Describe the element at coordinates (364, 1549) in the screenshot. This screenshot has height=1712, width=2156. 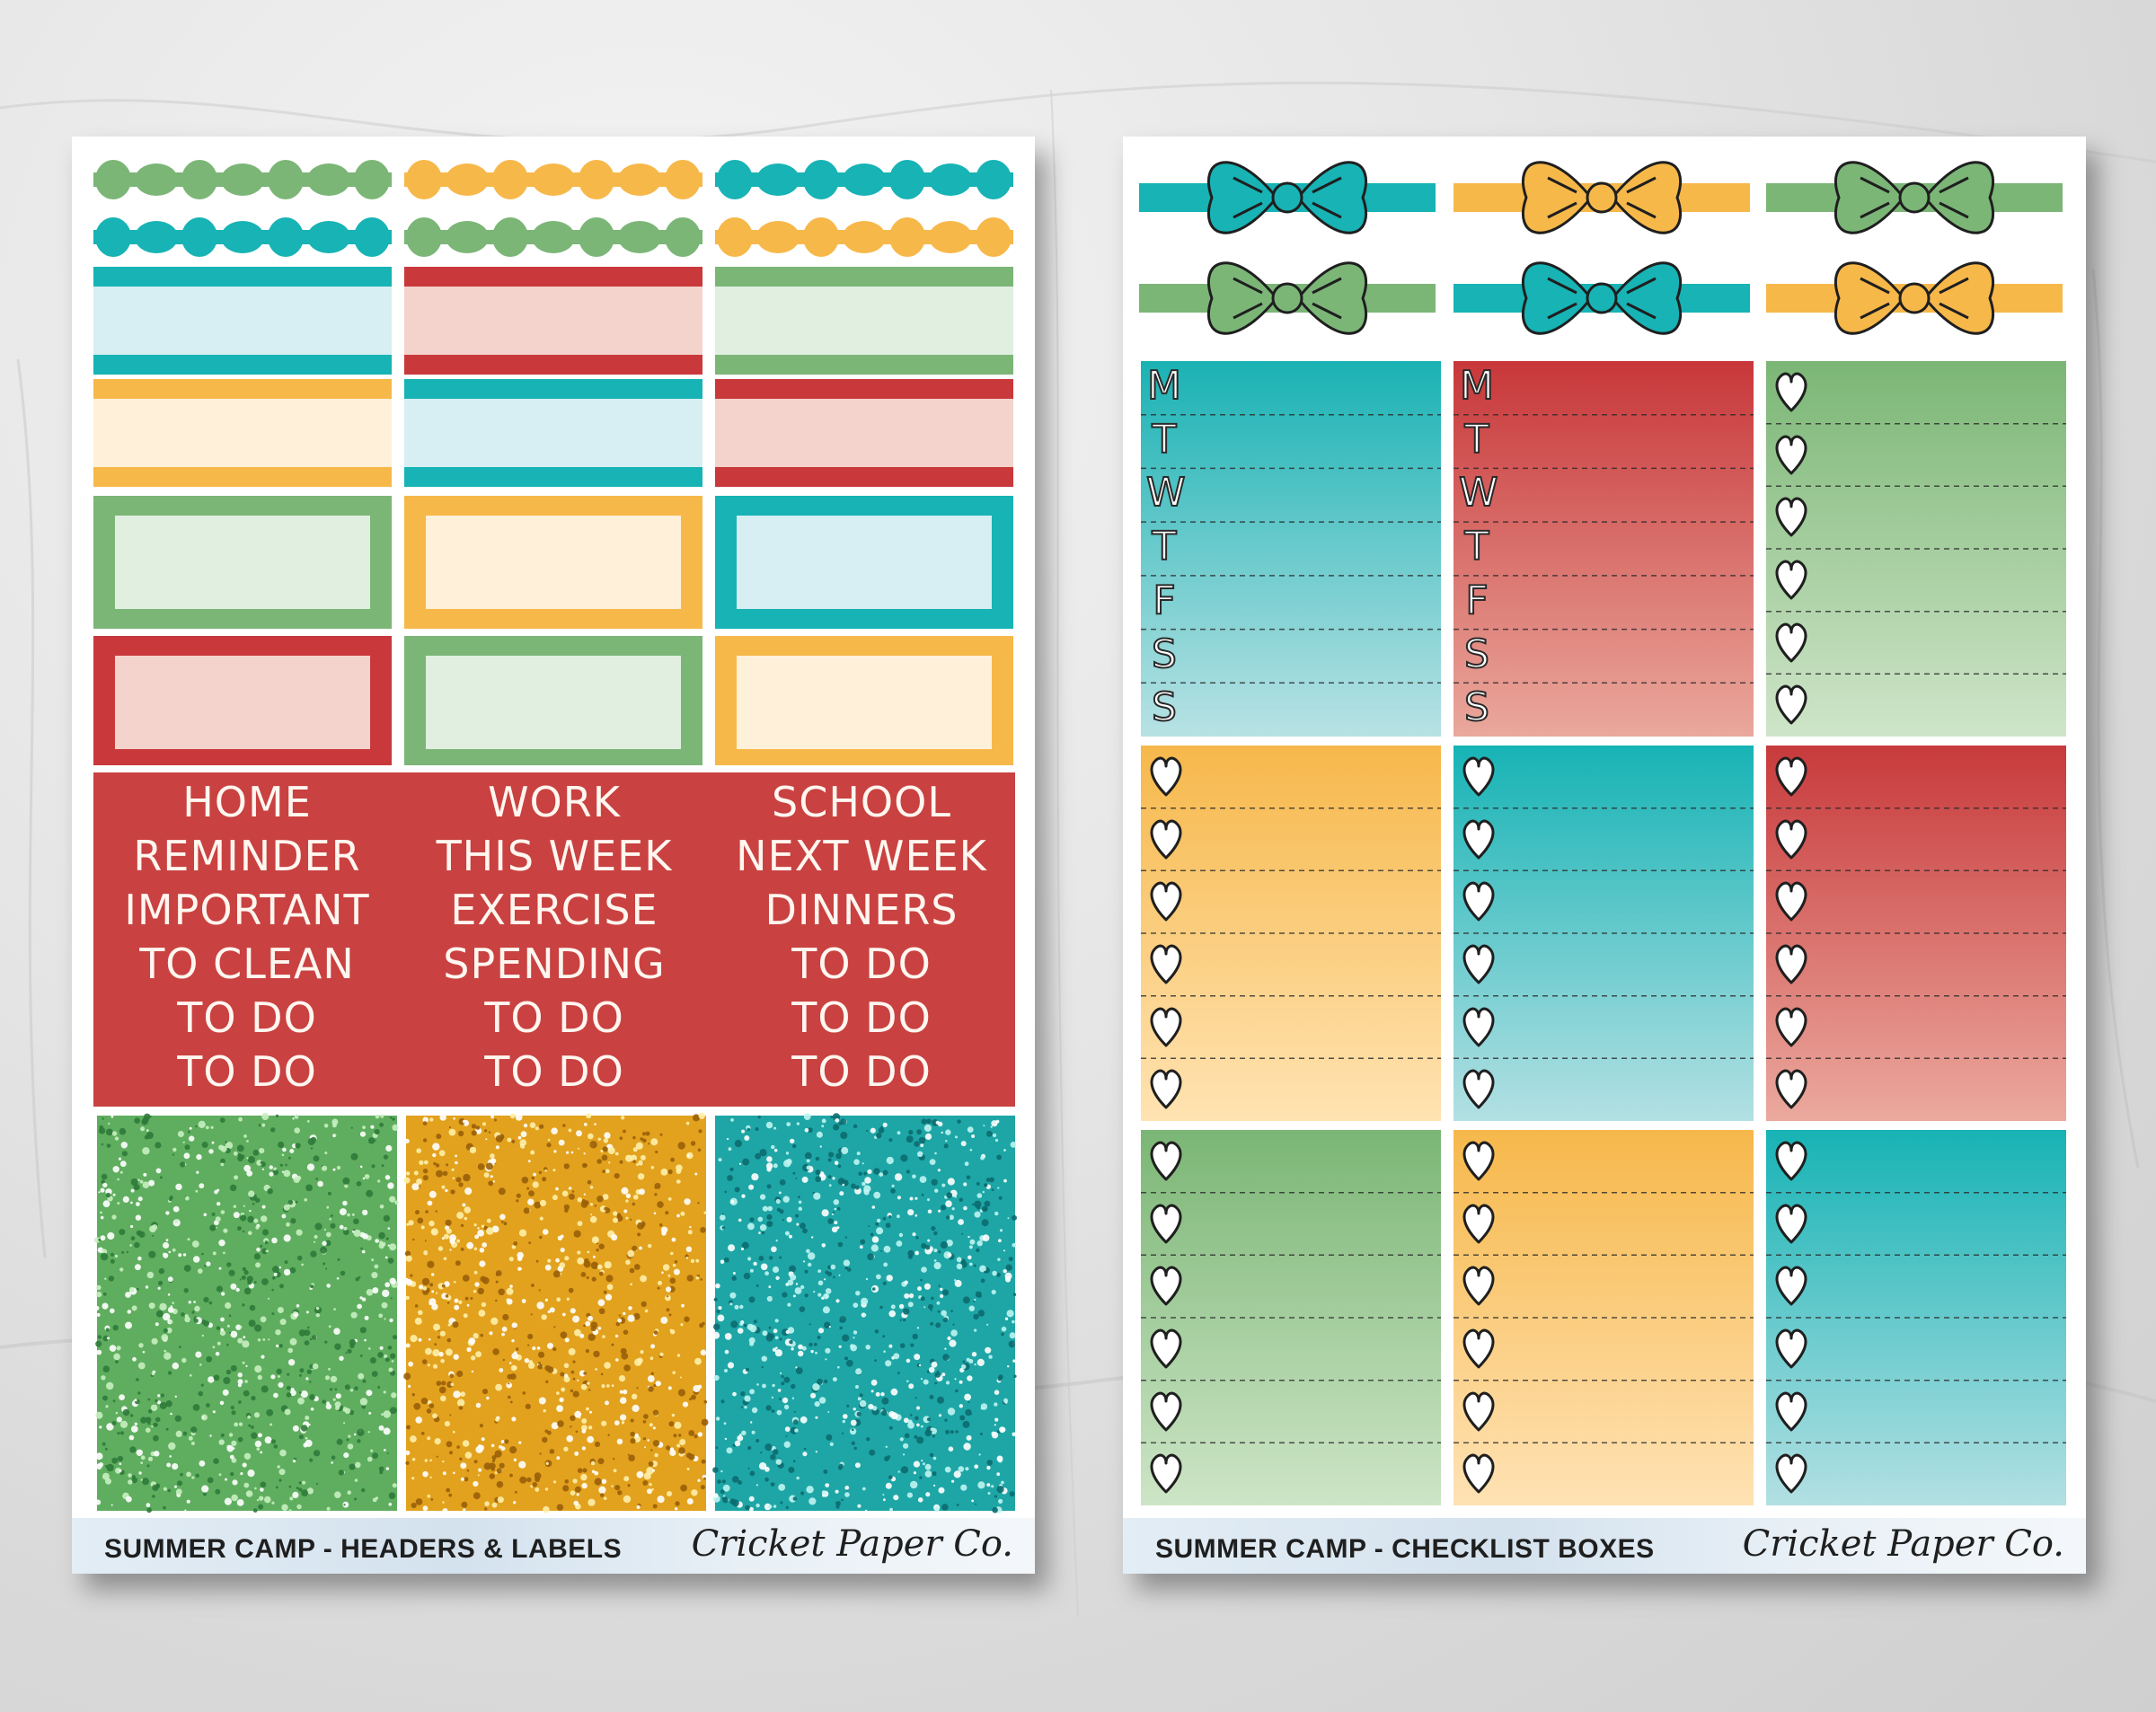
I see `sheet-title: SUMMER CAMP - HEADERS & LABELS` at that location.